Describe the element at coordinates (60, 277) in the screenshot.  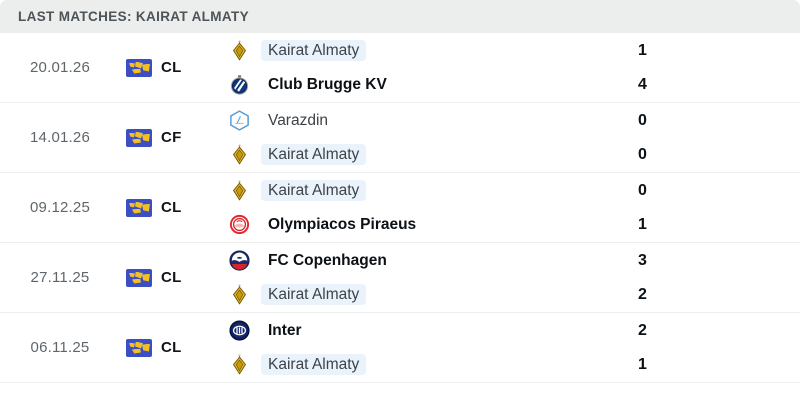
I see `match-date: 27.11.25` at that location.